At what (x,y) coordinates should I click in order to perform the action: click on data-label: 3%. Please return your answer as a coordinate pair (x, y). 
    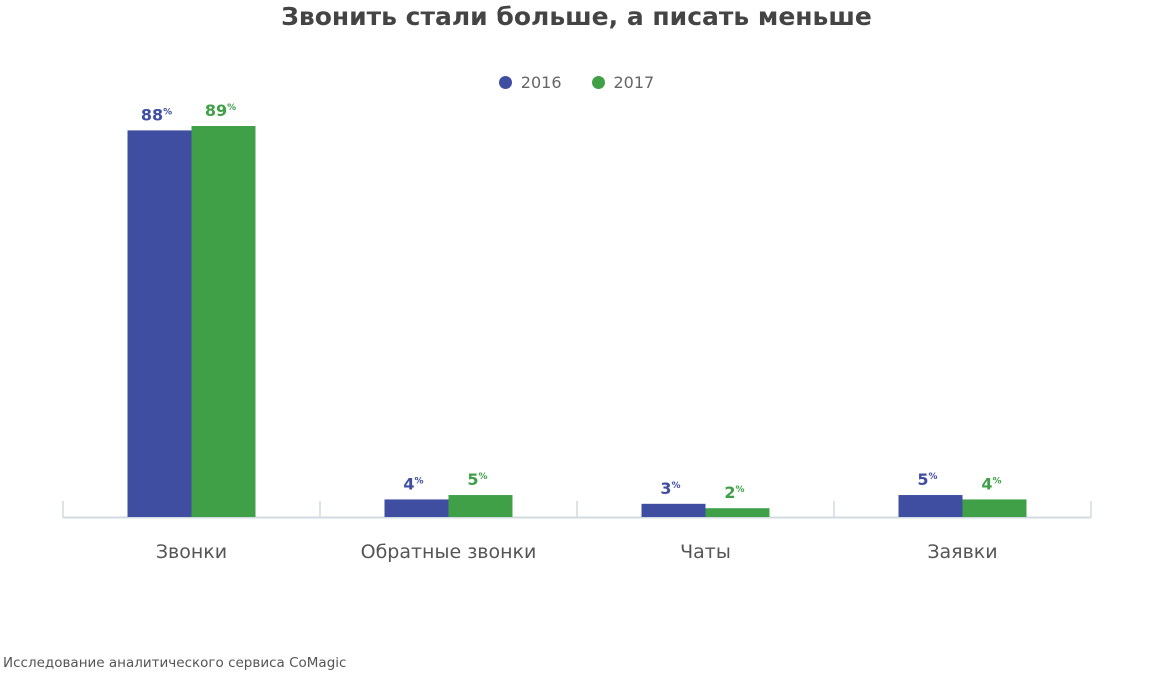
    Looking at the image, I should click on (670, 488).